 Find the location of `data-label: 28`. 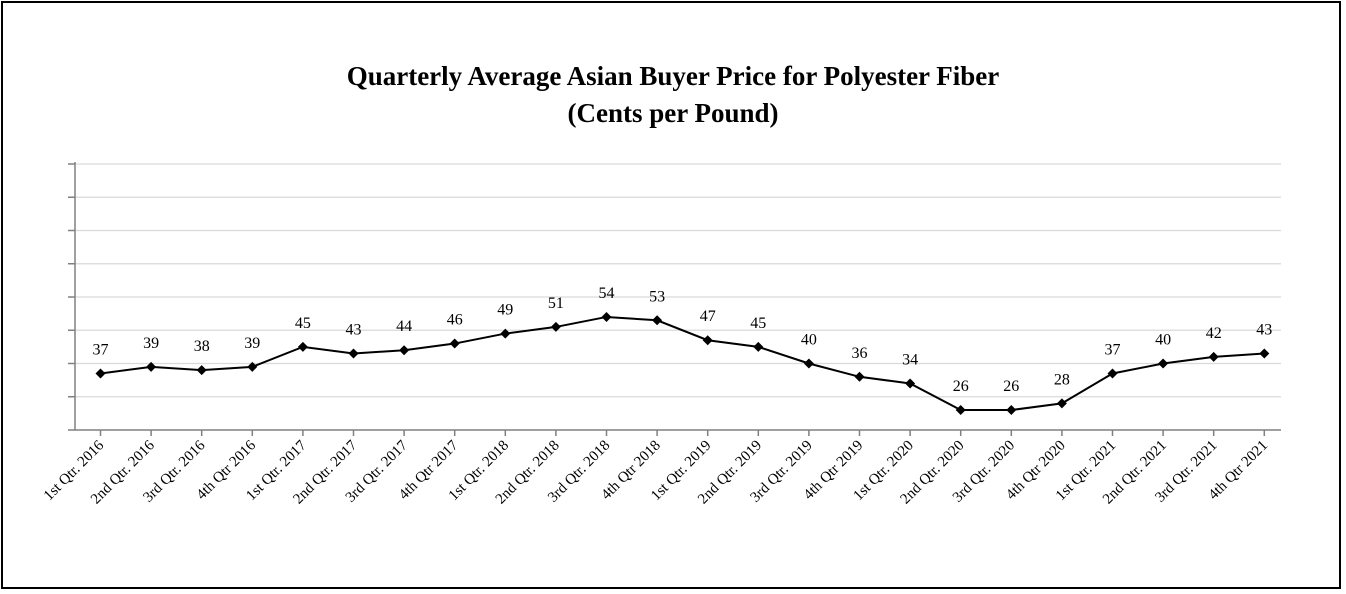

data-label: 28 is located at coordinates (1062, 379).